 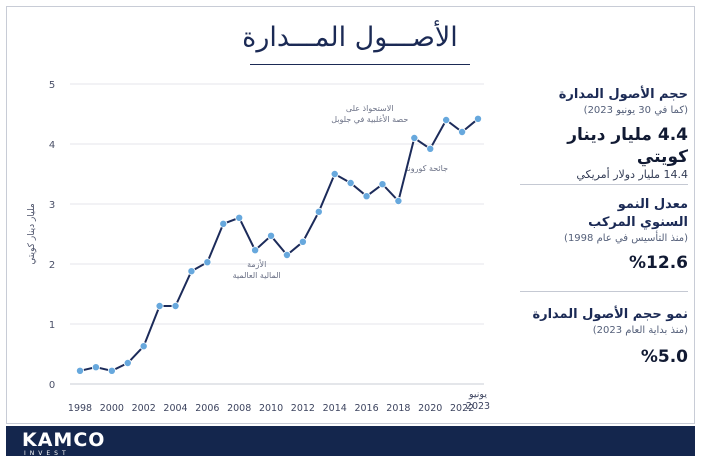 What do you see at coordinates (64, 440) in the screenshot?
I see `kamco-logo: KAMCO` at bounding box center [64, 440].